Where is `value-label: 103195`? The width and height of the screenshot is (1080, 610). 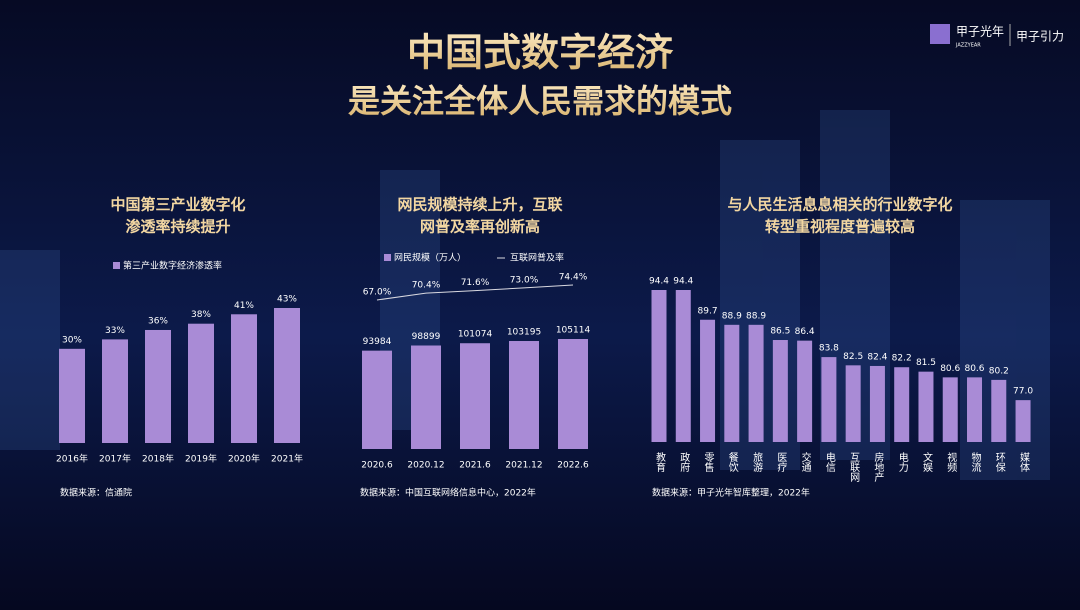
value-label: 103195 is located at coordinates (524, 333).